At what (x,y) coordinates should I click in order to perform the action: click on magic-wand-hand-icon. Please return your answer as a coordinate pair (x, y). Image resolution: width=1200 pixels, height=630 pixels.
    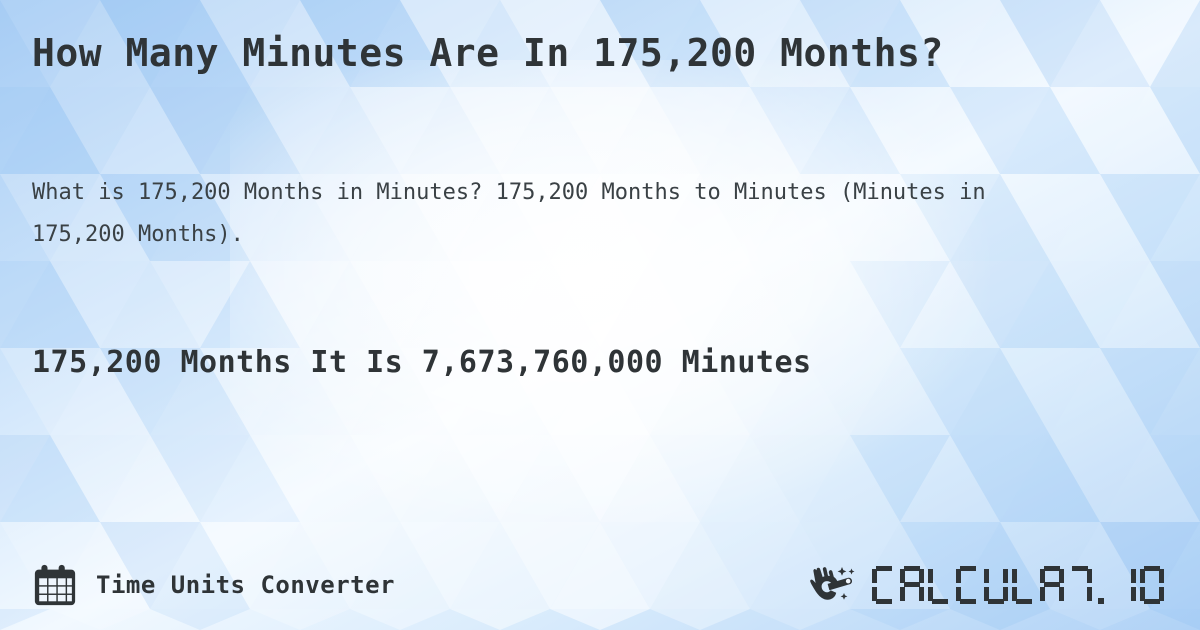
    Looking at the image, I should click on (832, 583).